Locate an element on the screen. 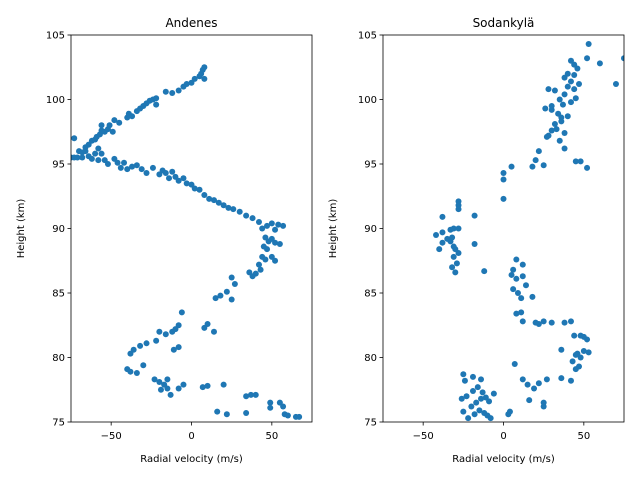  y-axis-label: Height (km) is located at coordinates (21, 229).